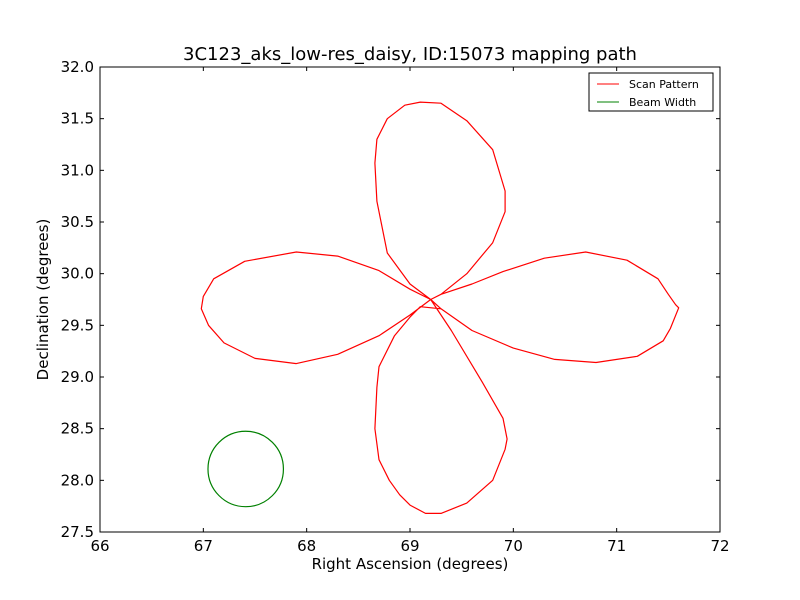 This screenshot has width=800, height=600. Describe the element at coordinates (77, 325) in the screenshot. I see `y-tick-label: 29.5` at that location.